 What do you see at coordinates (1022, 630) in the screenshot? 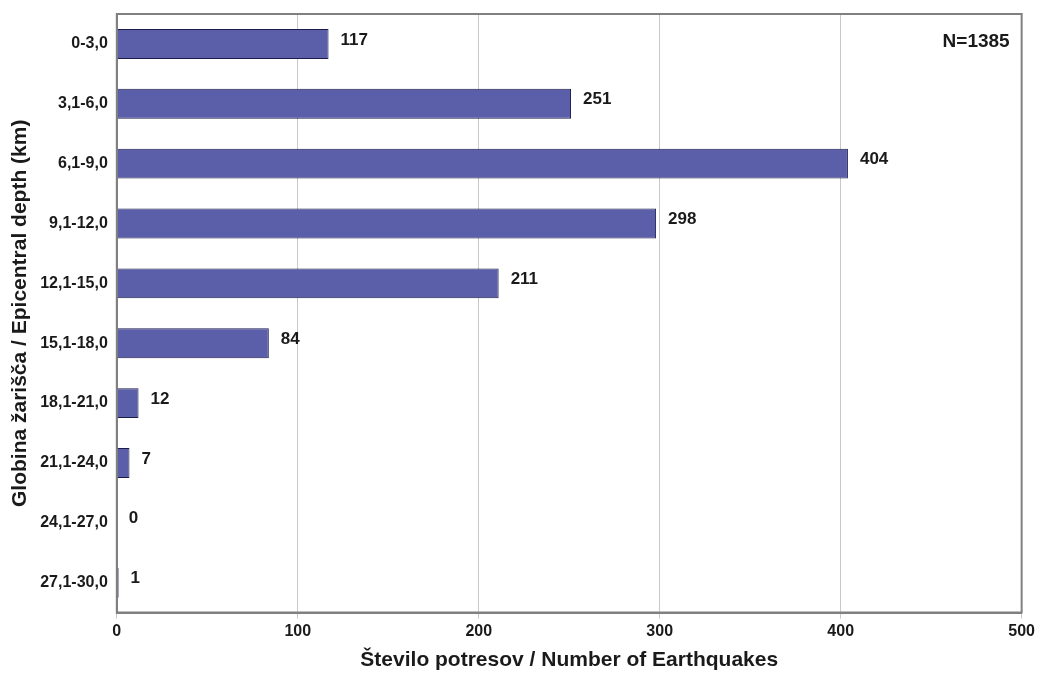
I see `x-tick-label: 500` at bounding box center [1022, 630].